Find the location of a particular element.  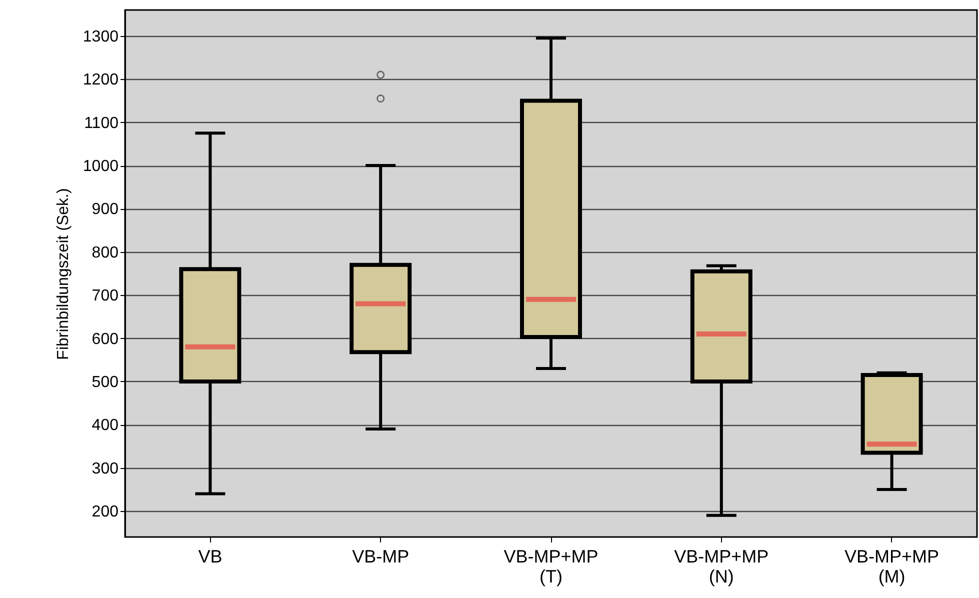

y-tick-label: 900 is located at coordinates (105, 209).